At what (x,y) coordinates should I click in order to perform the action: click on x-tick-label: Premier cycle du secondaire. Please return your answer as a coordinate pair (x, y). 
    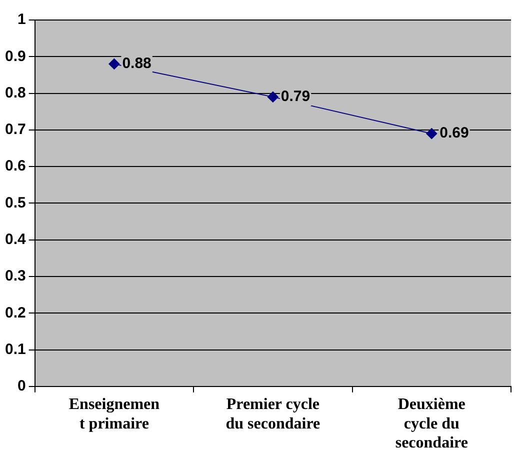
    Looking at the image, I should click on (273, 414).